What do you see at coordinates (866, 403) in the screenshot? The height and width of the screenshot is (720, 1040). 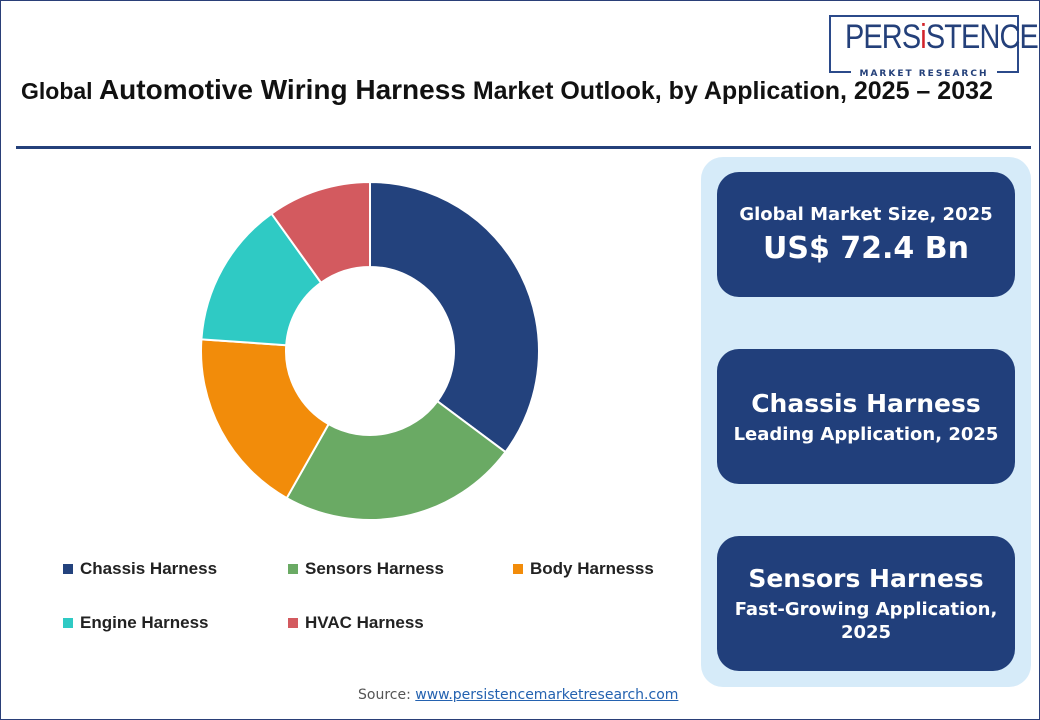 I see `leading-application-name: Chassis Harness` at bounding box center [866, 403].